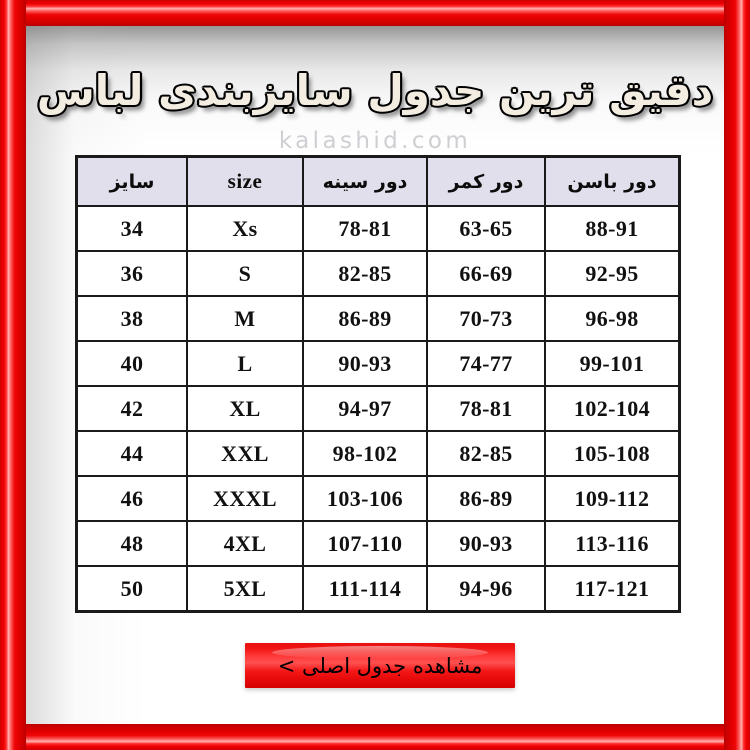  What do you see at coordinates (245, 453) in the screenshot?
I see `cell-size: XXL` at bounding box center [245, 453].